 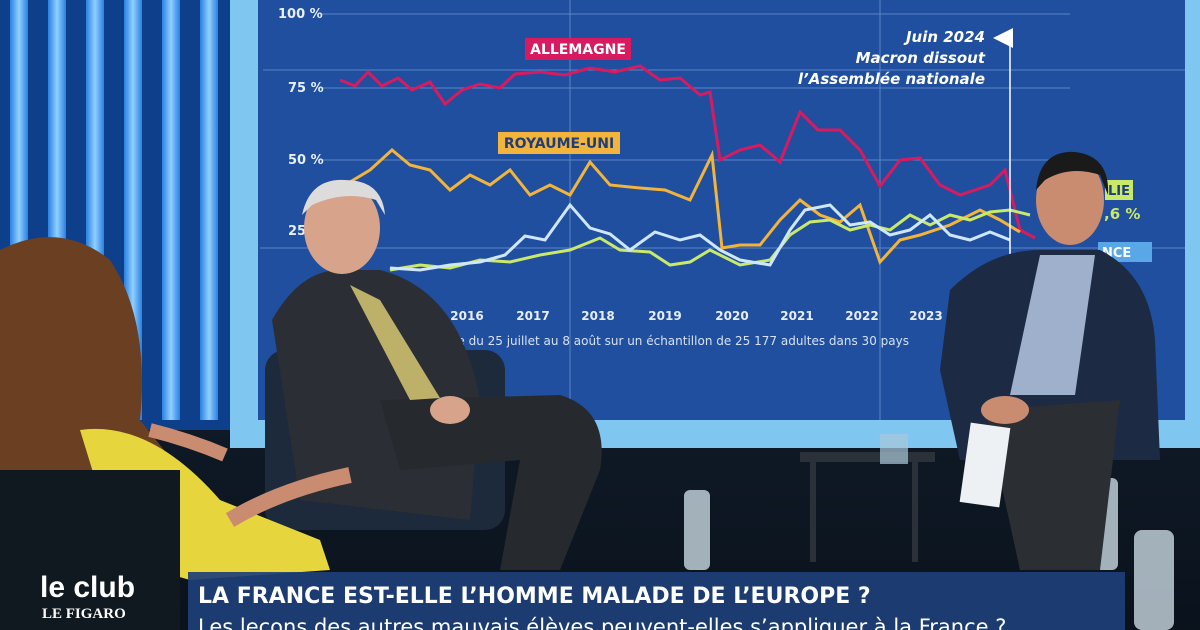 I want to click on guest-right, so click(x=1050, y=360).